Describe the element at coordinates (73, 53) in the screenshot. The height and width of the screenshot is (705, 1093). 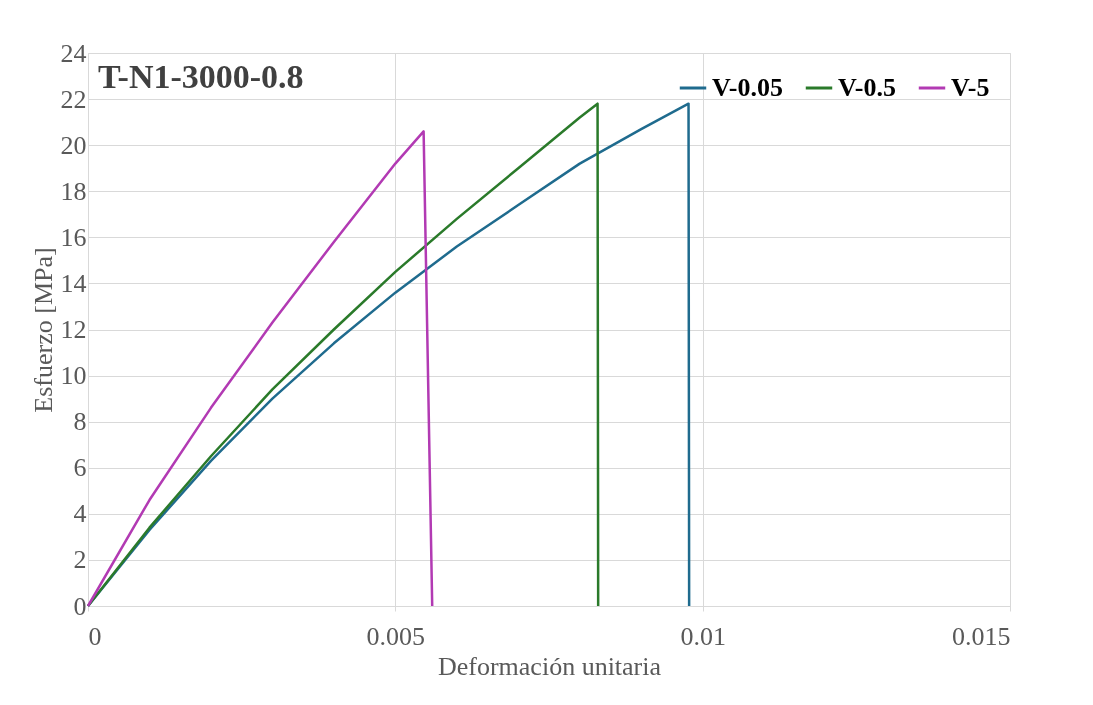
I see `y-tick-label: 24` at that location.